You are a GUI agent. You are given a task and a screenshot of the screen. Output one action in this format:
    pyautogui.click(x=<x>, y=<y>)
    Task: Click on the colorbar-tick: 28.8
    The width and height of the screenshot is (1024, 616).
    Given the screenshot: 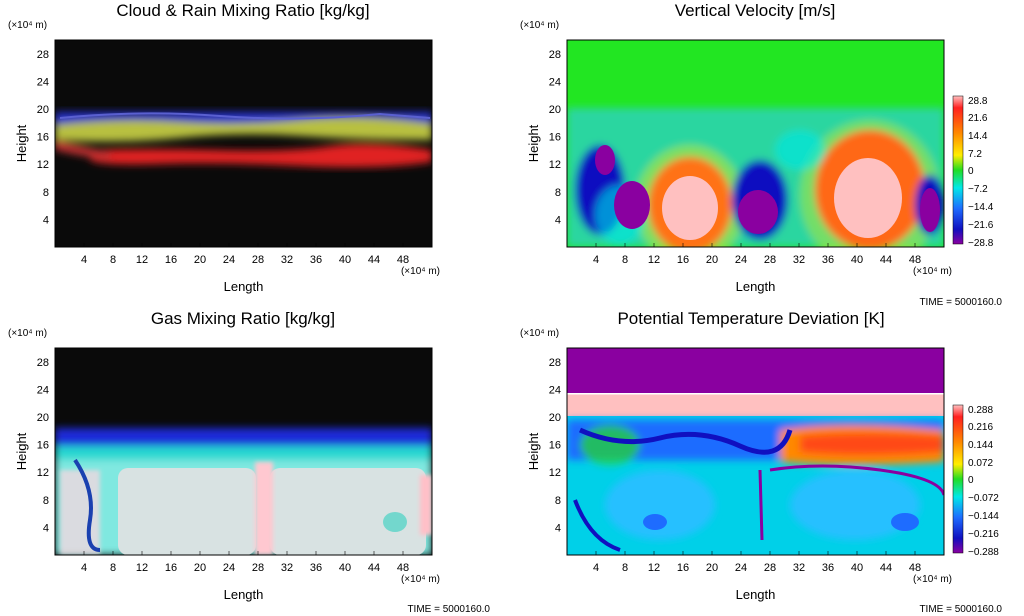 What is the action you would take?
    pyautogui.click(x=978, y=101)
    